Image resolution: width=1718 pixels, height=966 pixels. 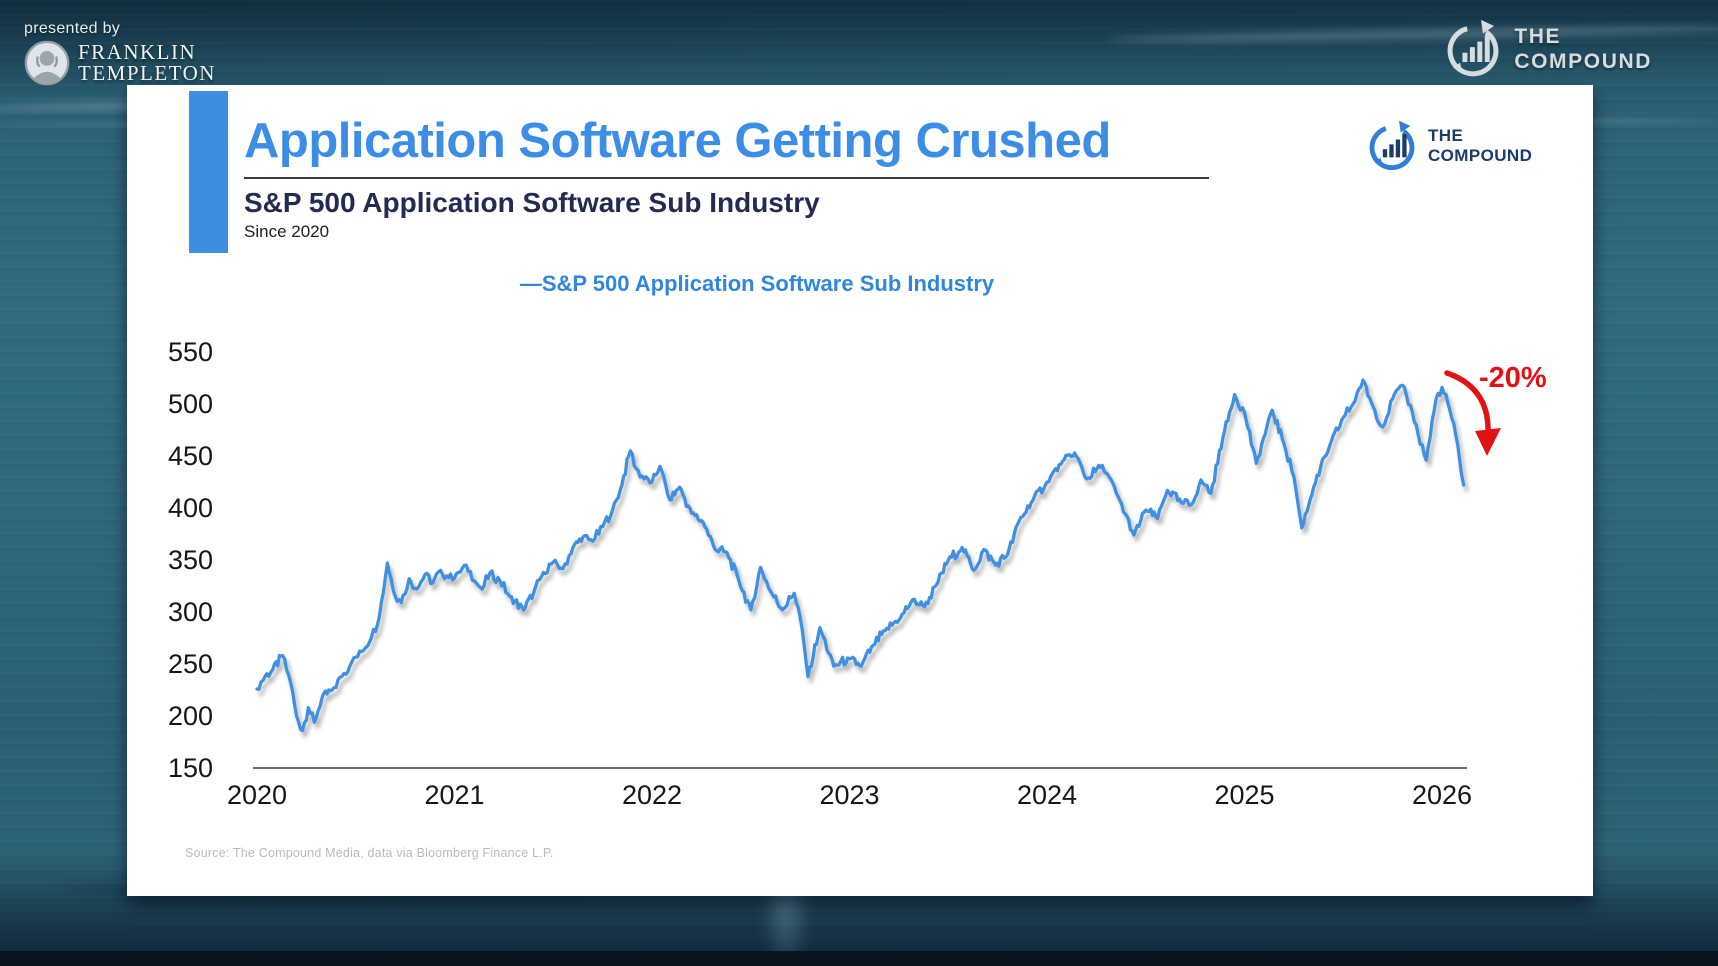 What do you see at coordinates (190, 768) in the screenshot?
I see `svg-text: 150` at bounding box center [190, 768].